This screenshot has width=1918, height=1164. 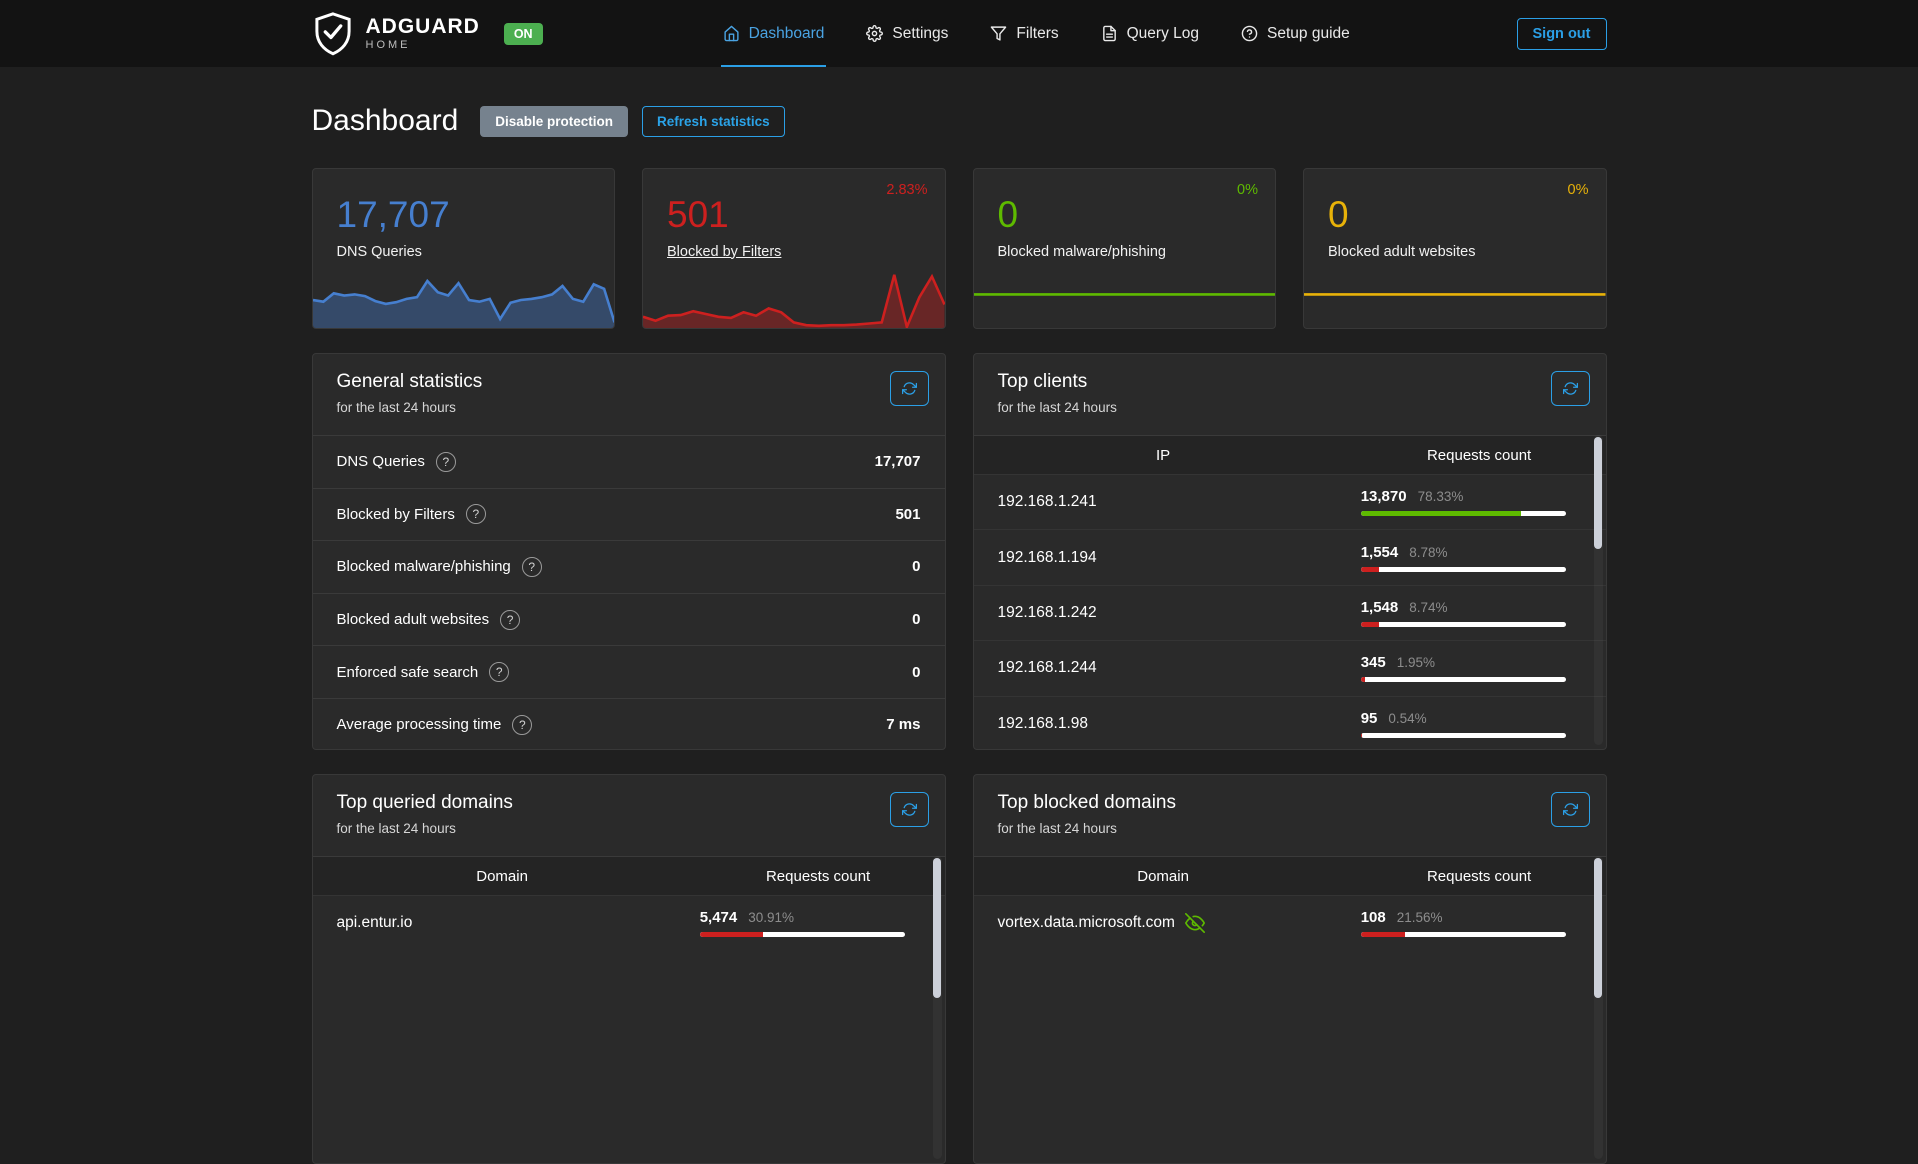 What do you see at coordinates (554, 121) in the screenshot?
I see `disable-protection-button: Disable protection` at bounding box center [554, 121].